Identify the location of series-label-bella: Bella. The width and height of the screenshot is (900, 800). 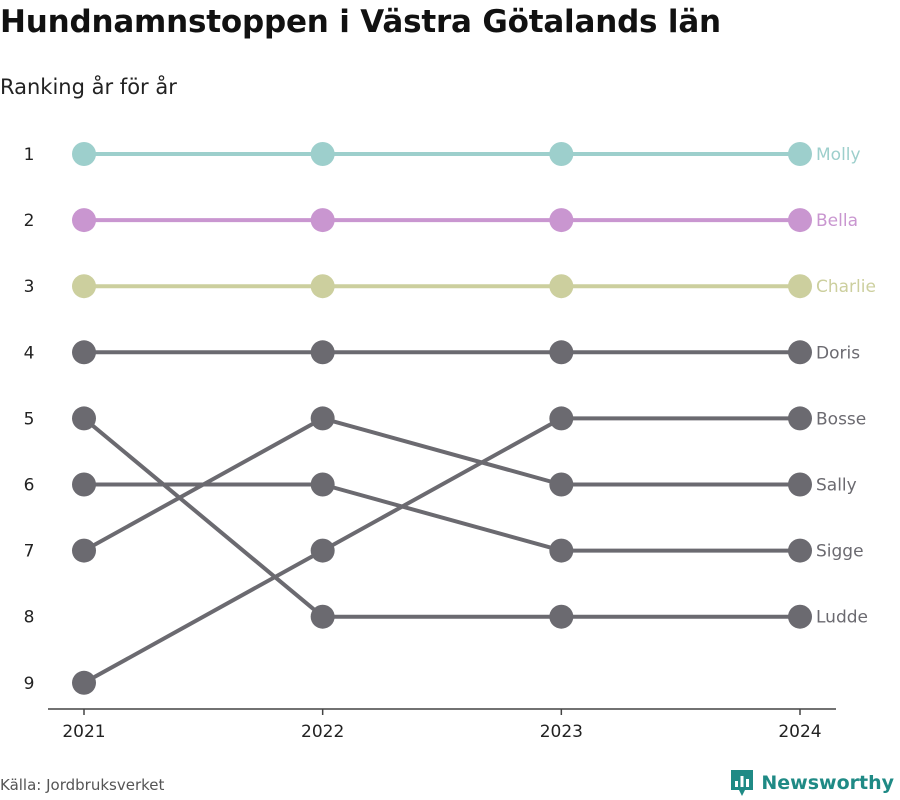
(837, 221).